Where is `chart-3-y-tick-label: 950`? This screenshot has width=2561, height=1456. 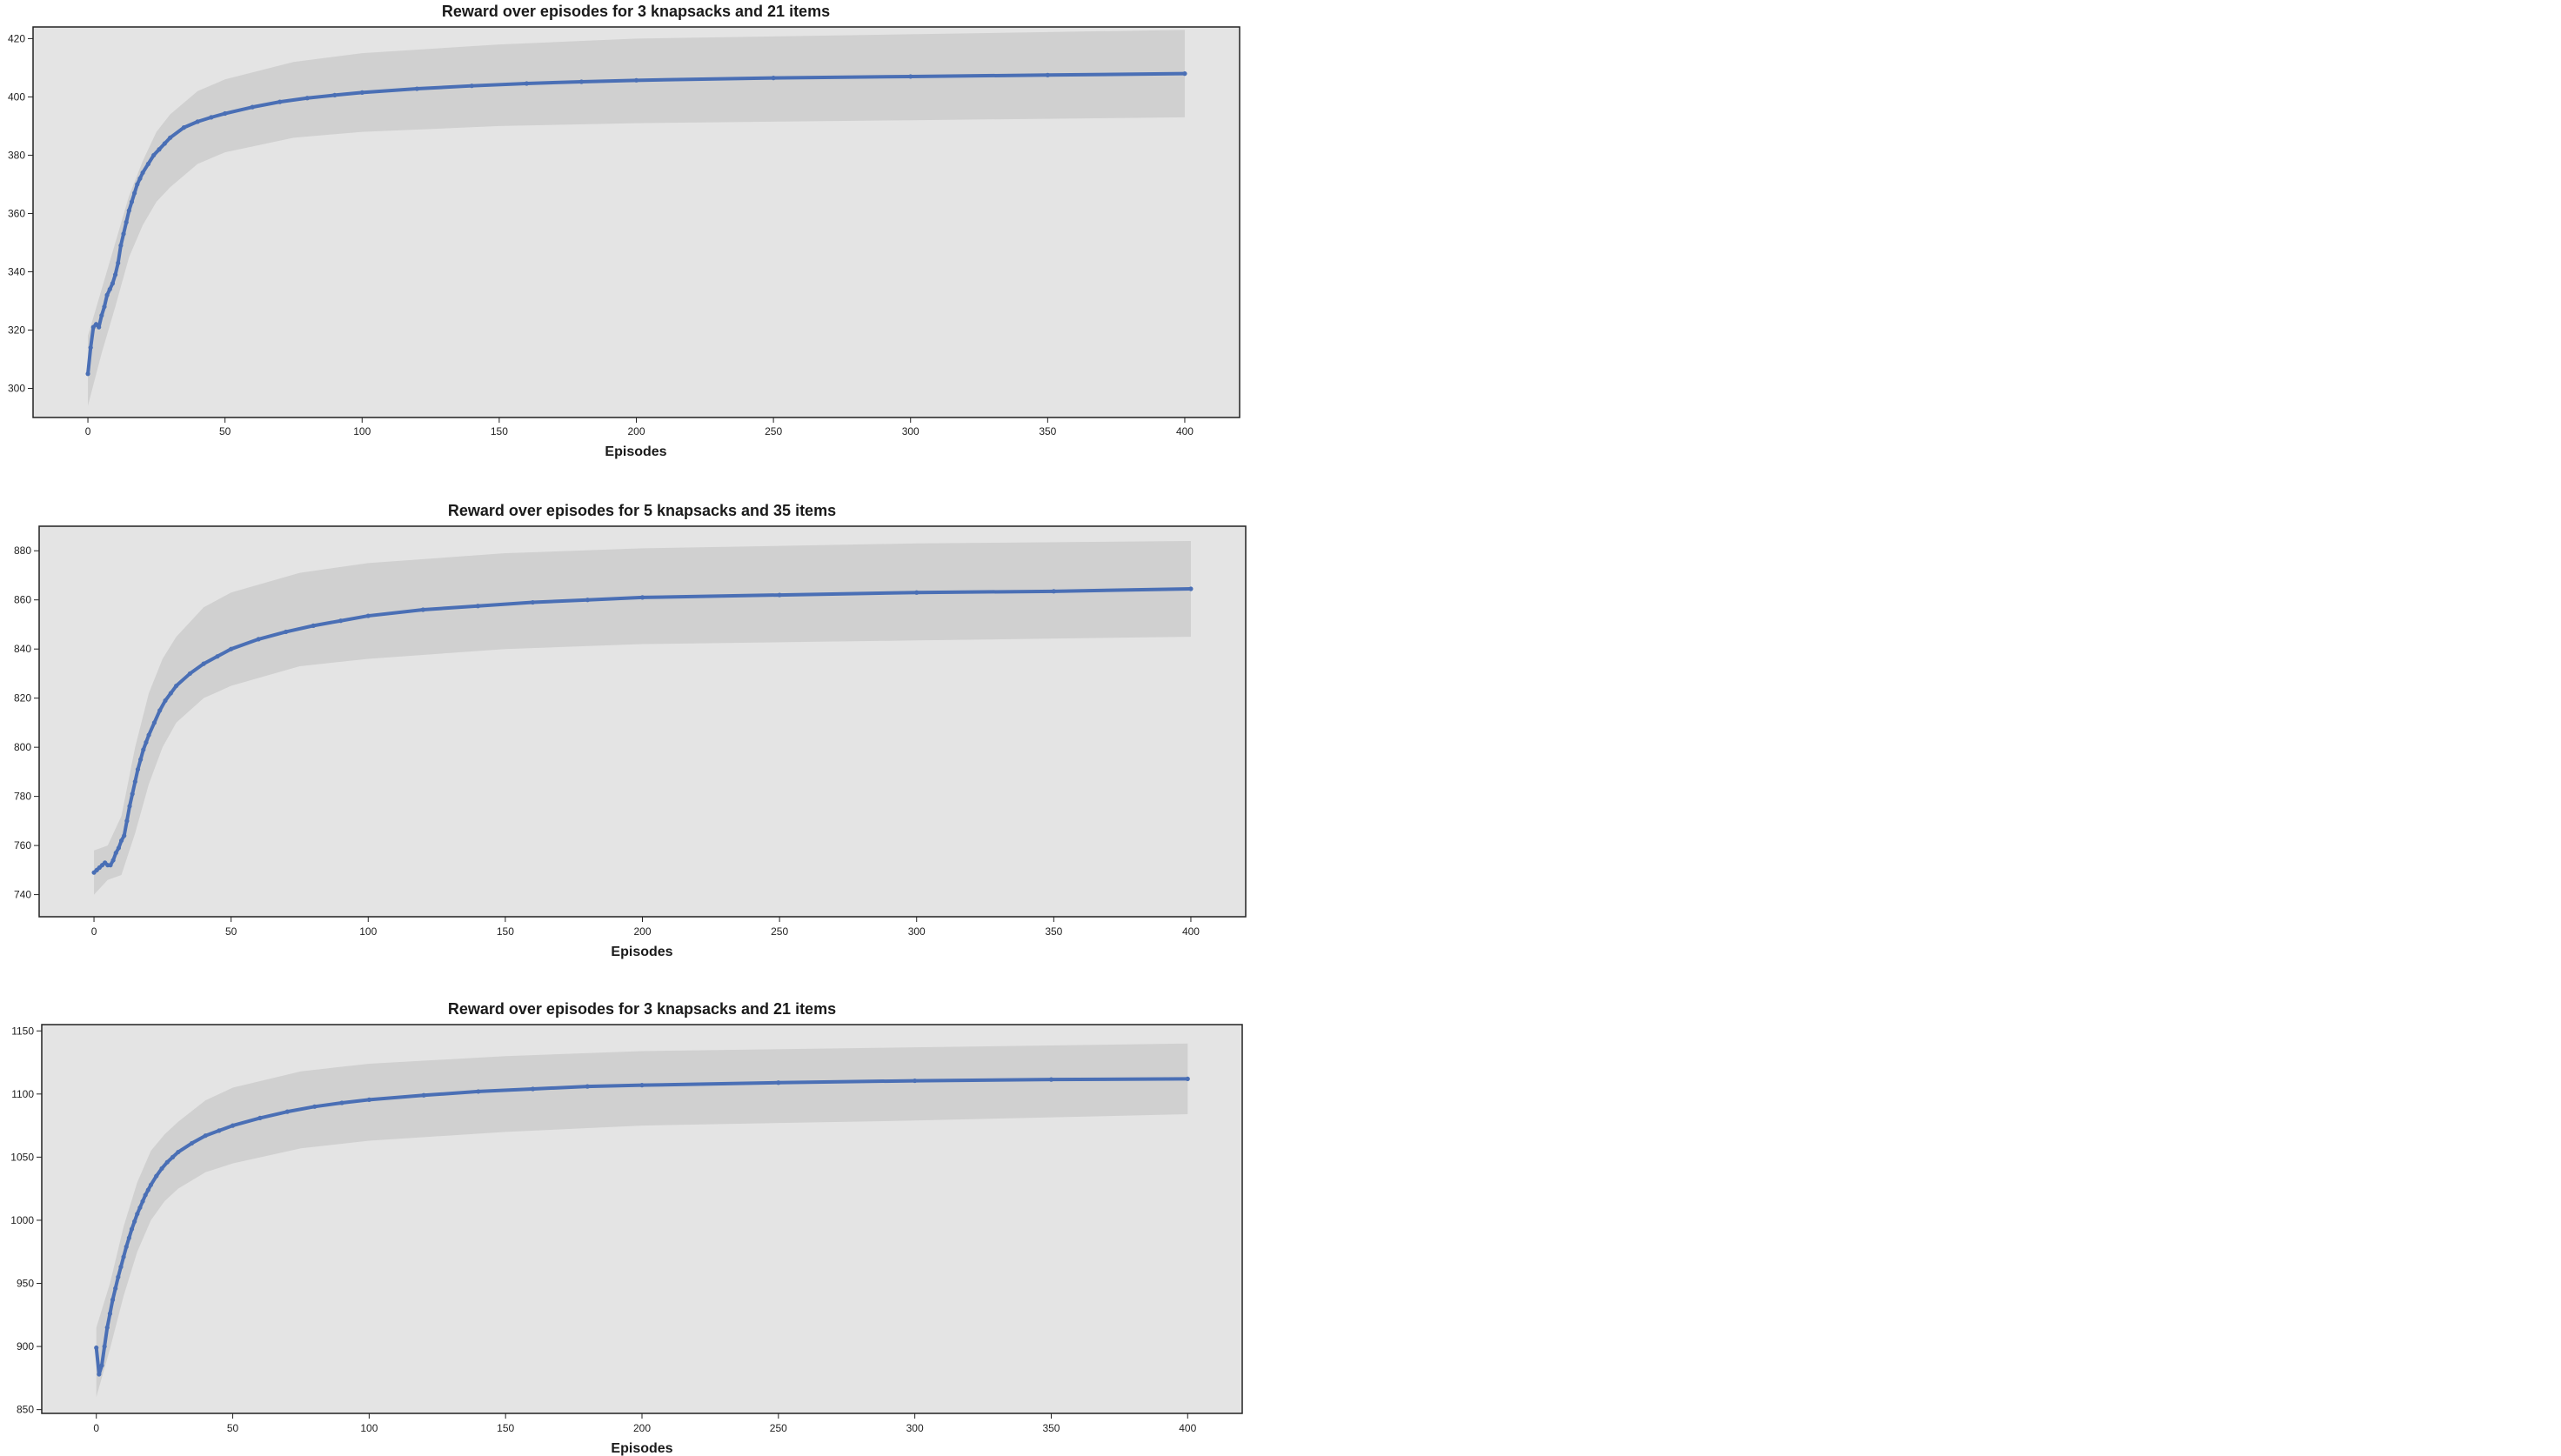
chart-3-y-tick-label: 950 is located at coordinates (25, 1284).